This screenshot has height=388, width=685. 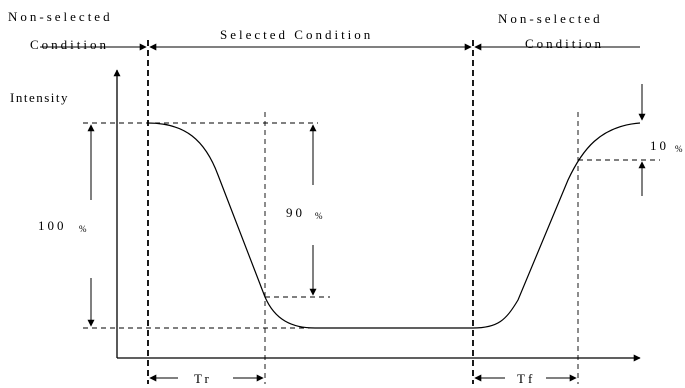 I want to click on rise-time-label: Tr, so click(x=203, y=378).